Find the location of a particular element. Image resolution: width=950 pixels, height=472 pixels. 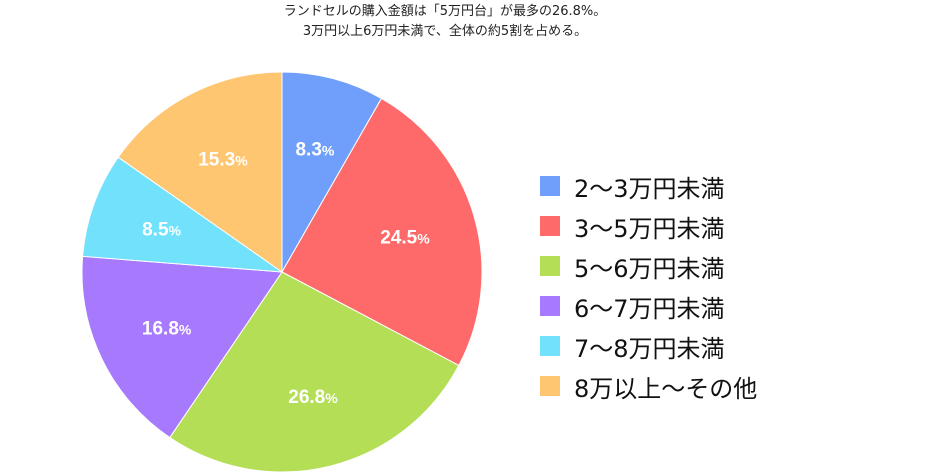

legend-item: 5〜6万円未満 is located at coordinates (648, 266).